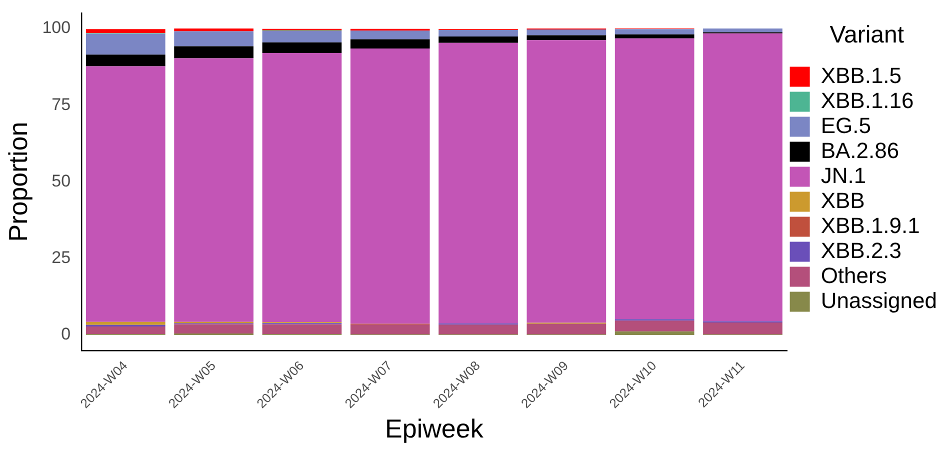  Describe the element at coordinates (434, 429) in the screenshot. I see `x-axis-title: Epiweek` at that location.